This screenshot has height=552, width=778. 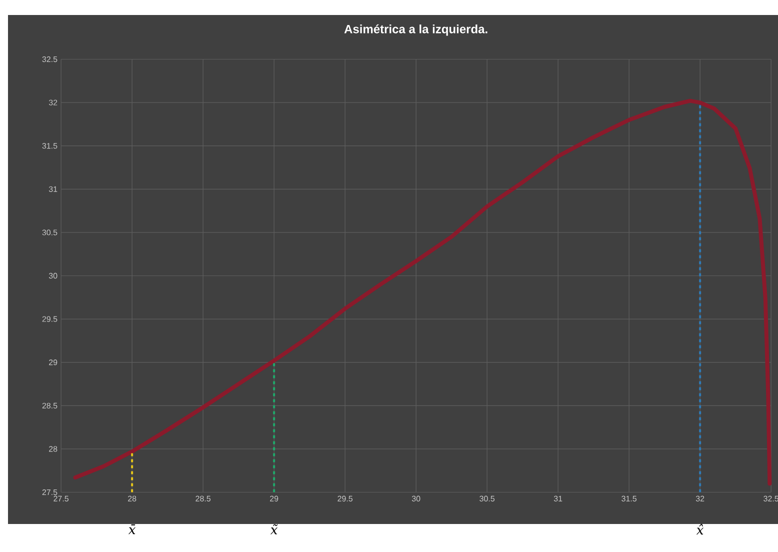 I want to click on x-tick-label: 27.5, so click(x=61, y=499).